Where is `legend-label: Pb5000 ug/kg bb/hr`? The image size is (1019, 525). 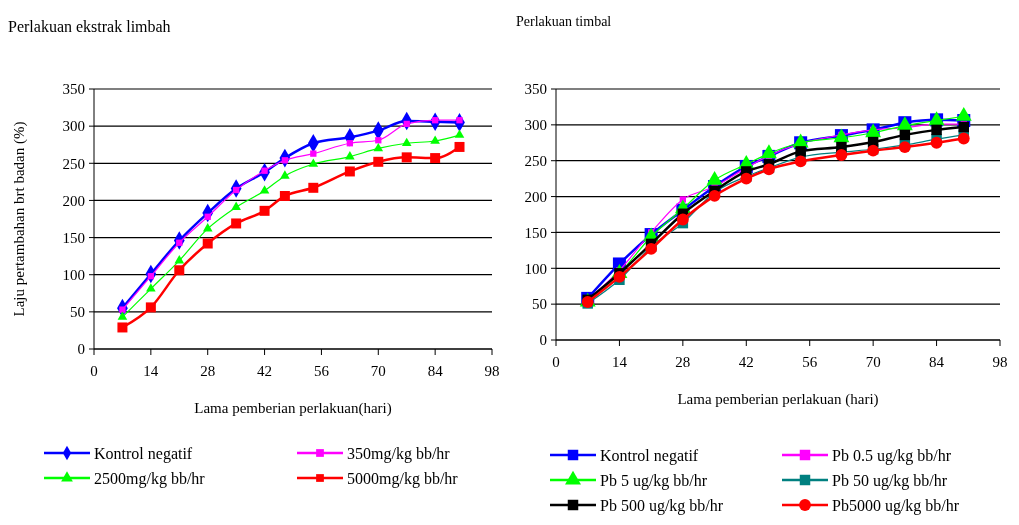
legend-label: Pb5000 ug/kg bb/hr is located at coordinates (896, 505).